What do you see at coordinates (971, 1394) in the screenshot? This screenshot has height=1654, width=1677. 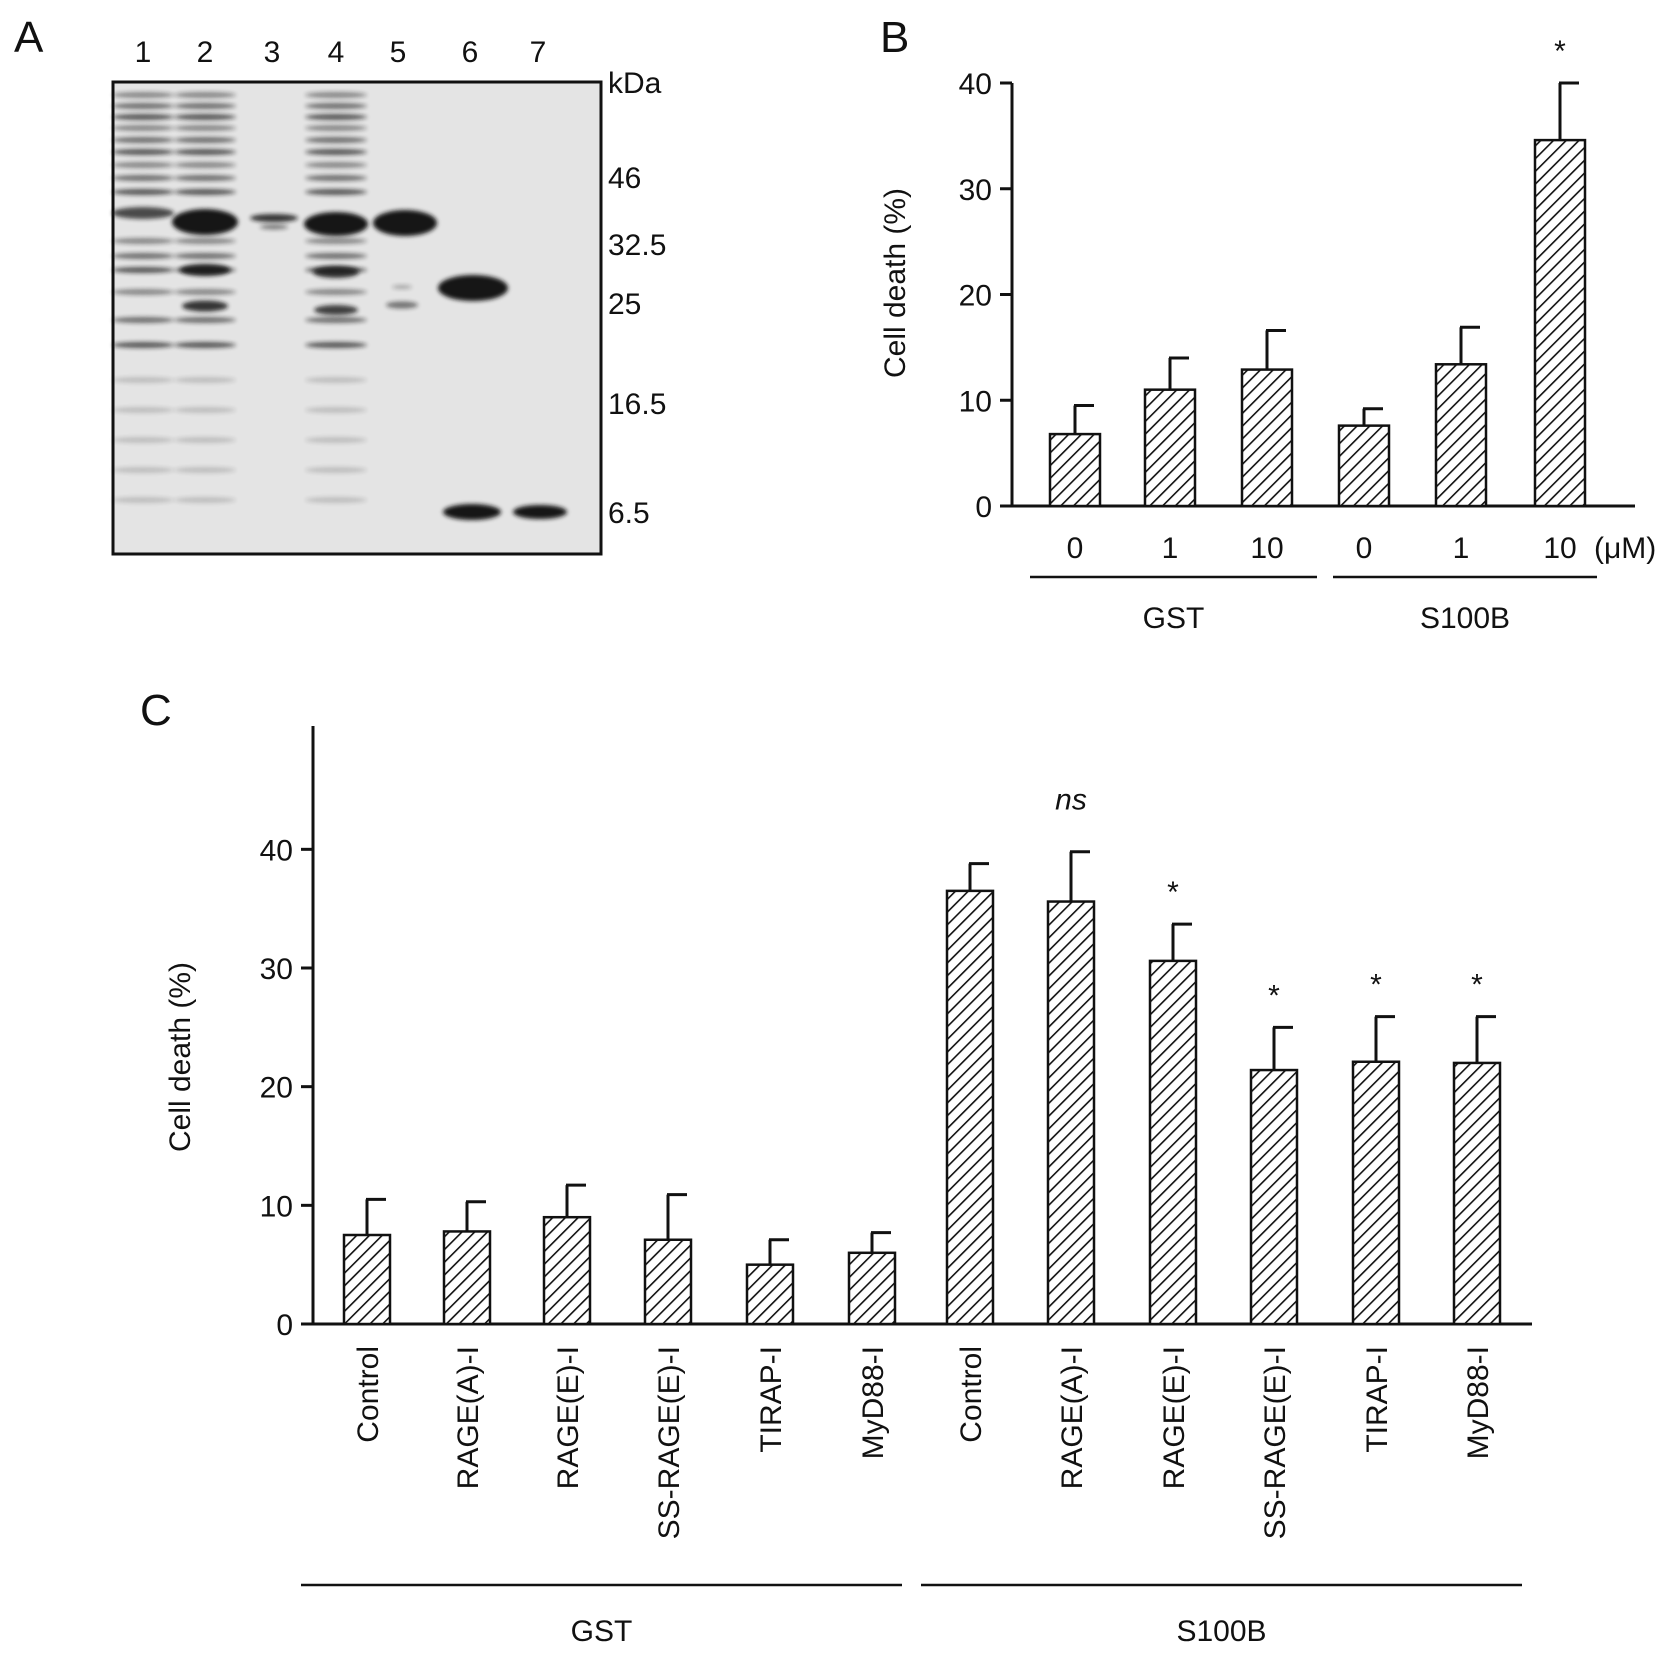 I see `category-label: Control` at bounding box center [971, 1394].